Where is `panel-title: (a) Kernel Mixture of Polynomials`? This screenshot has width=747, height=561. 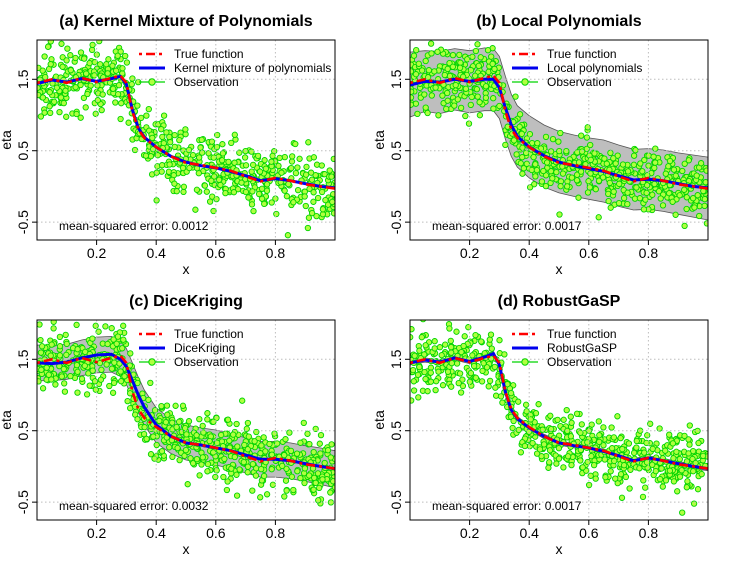
panel-title: (a) Kernel Mixture of Polynomials is located at coordinates (185, 21).